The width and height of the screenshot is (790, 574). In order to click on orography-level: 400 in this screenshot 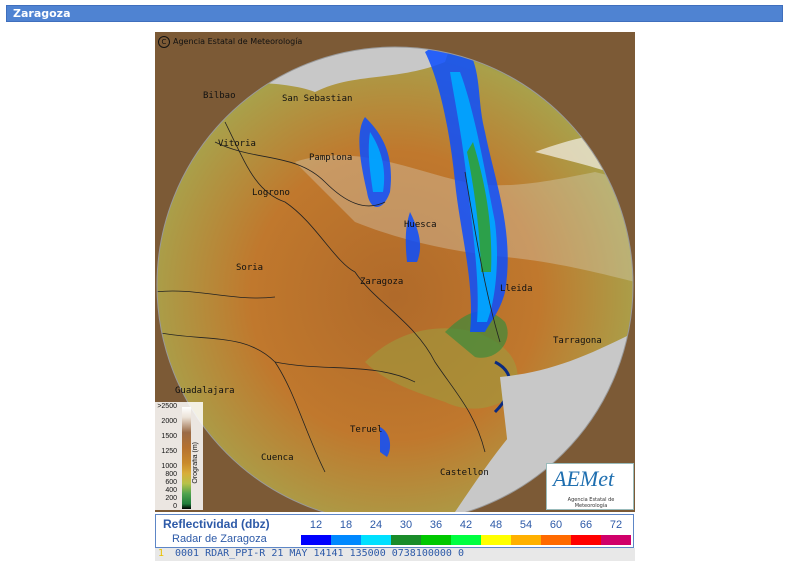, I will do `click(171, 490)`.